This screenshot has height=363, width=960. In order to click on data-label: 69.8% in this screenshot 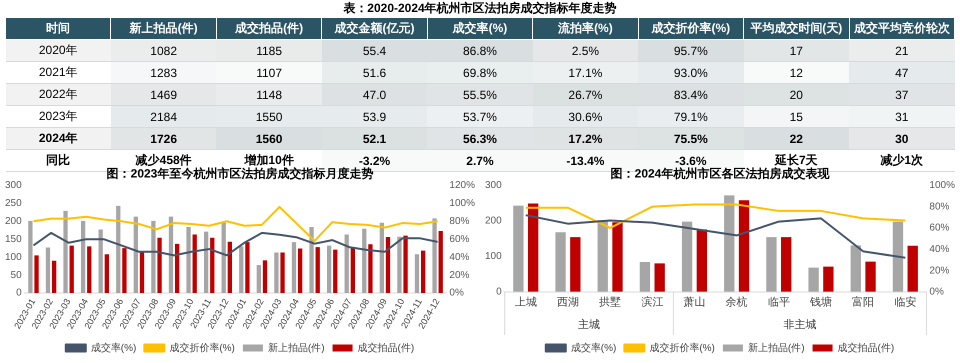, I will do `click(480, 73)`.